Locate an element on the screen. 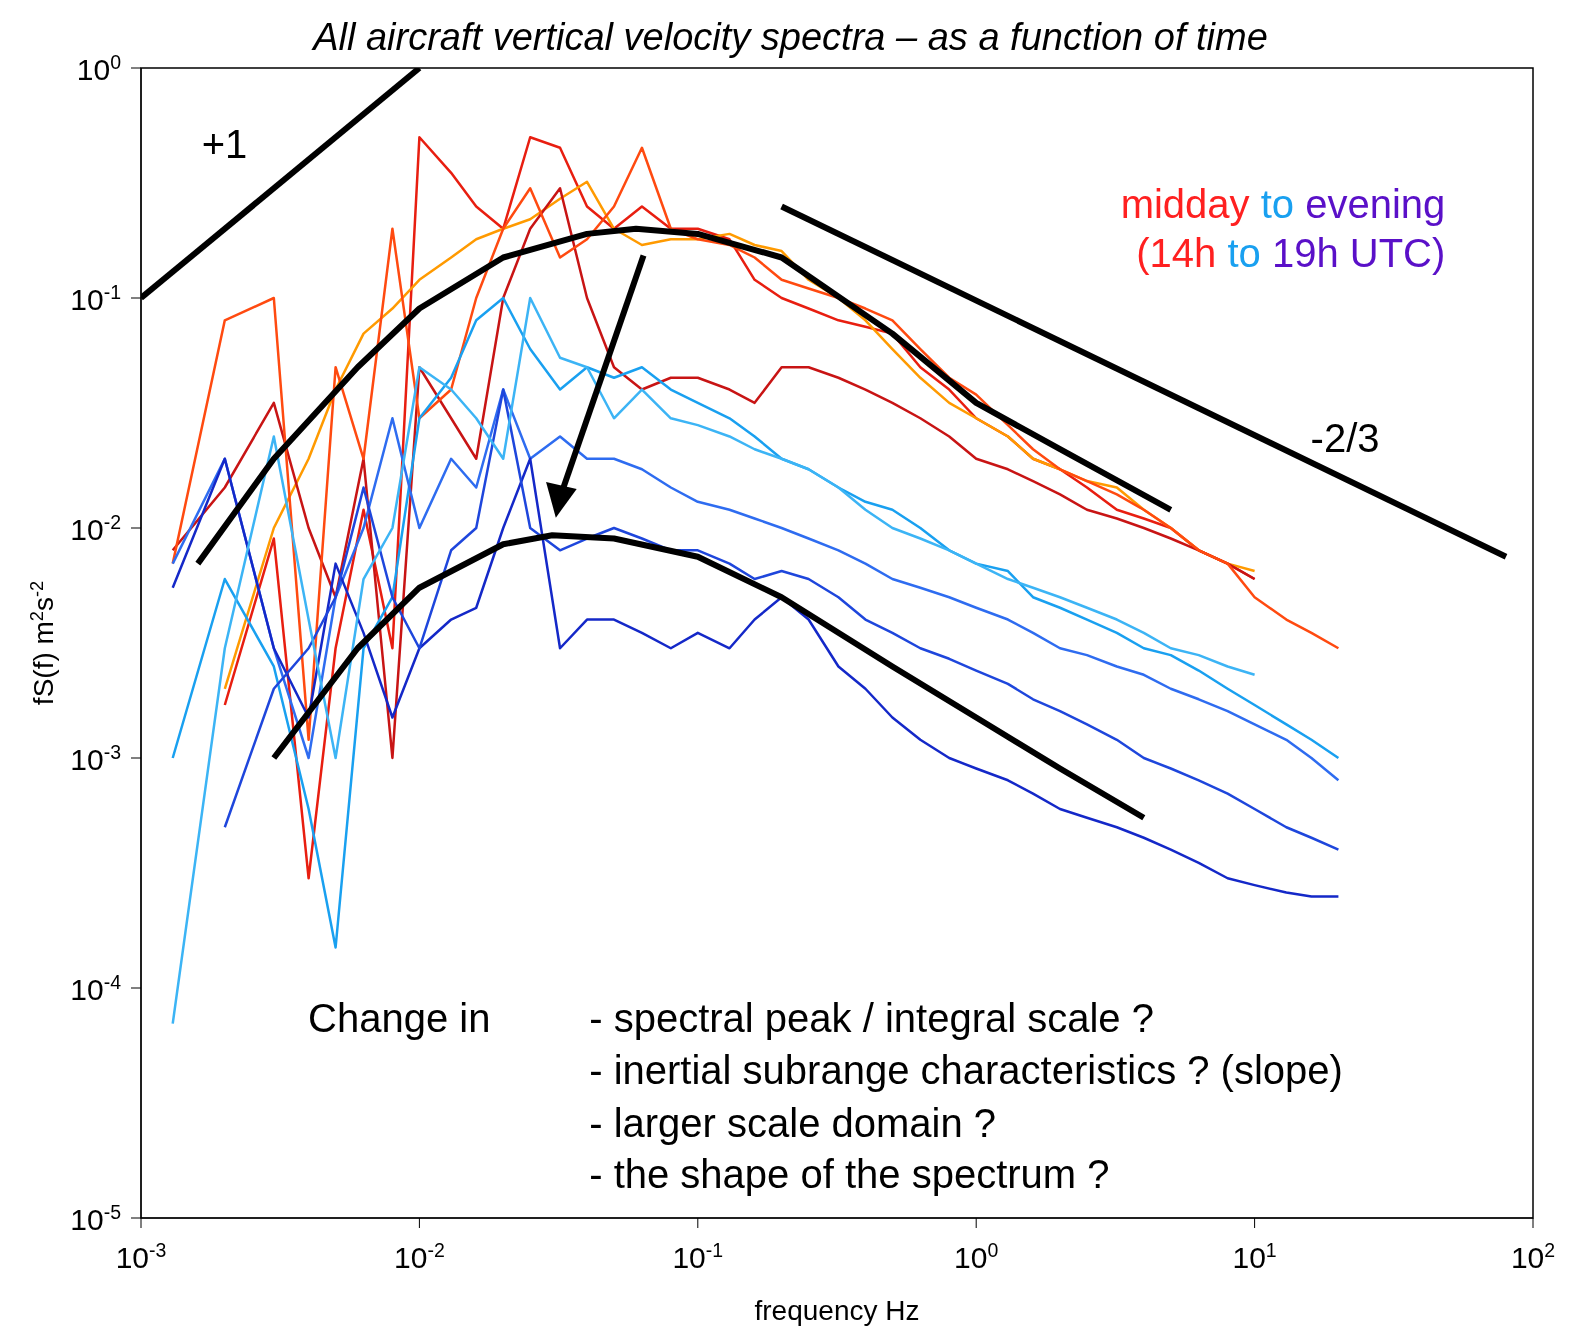  annotation: - larger scale domain ? is located at coordinates (793, 1122).